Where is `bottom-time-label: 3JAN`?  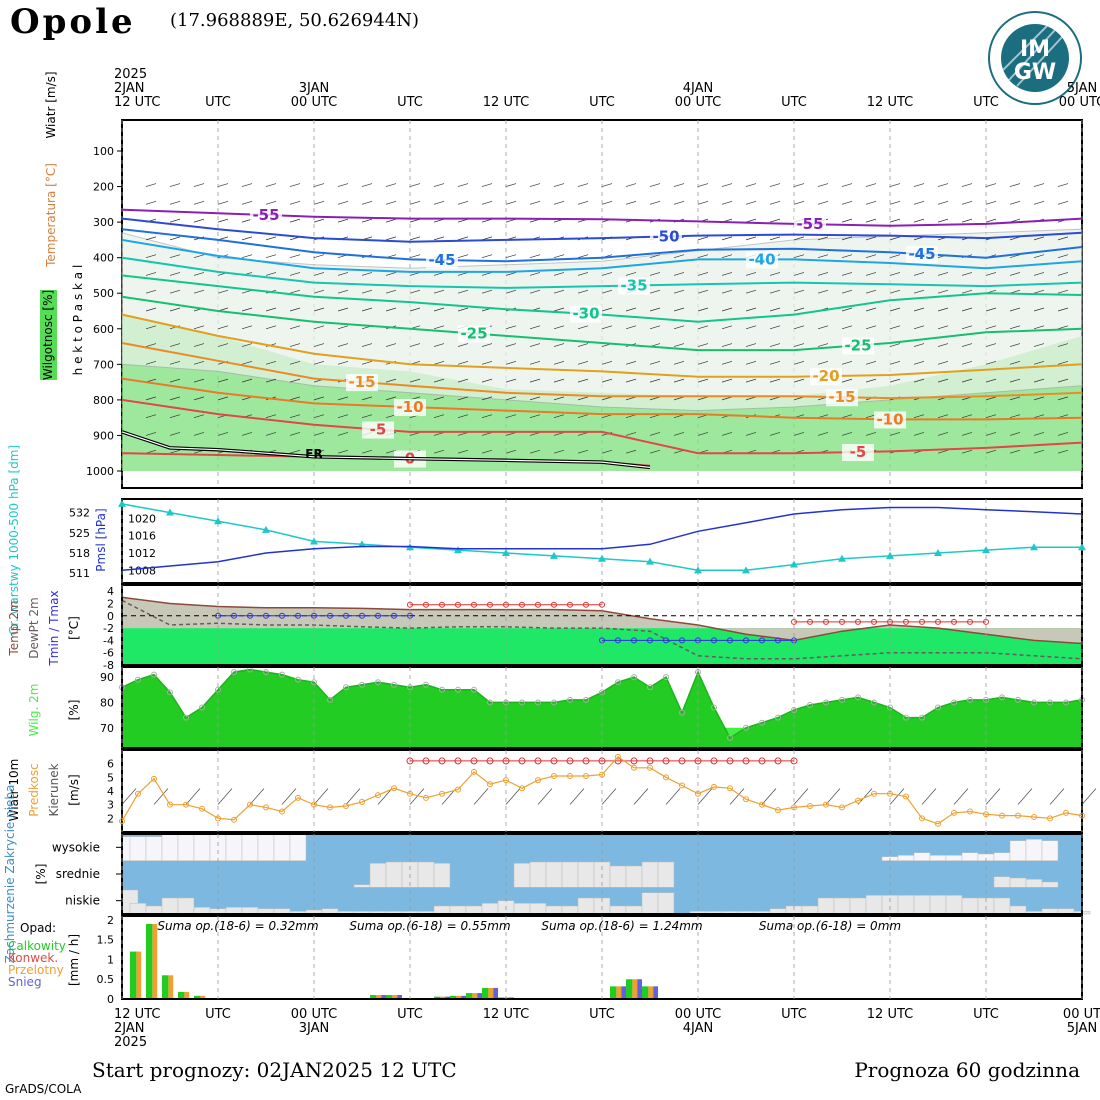
bottom-time-label: 3JAN is located at coordinates (314, 1028).